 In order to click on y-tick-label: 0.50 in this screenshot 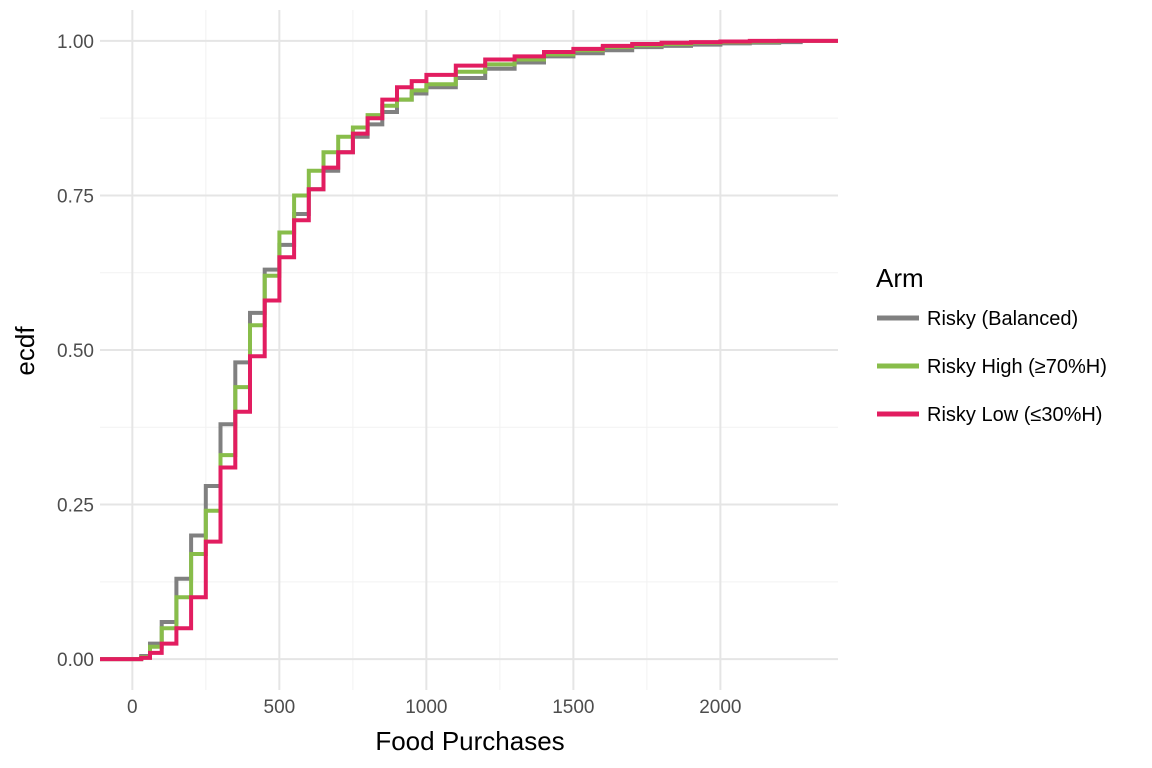, I will do `click(75, 351)`.